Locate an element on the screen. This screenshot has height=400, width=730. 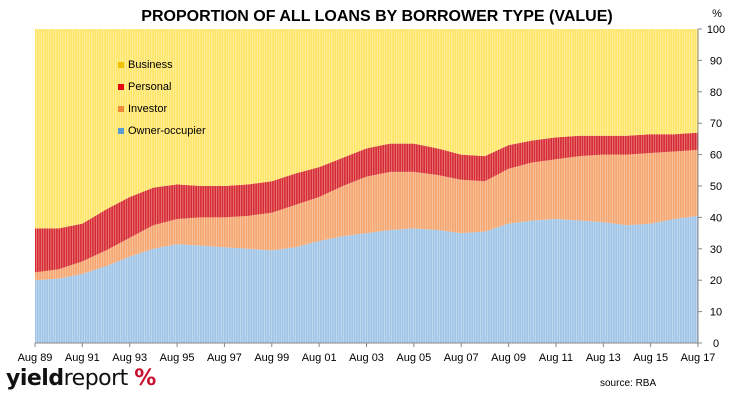
legend-label-personal: Personal is located at coordinates (149, 87).